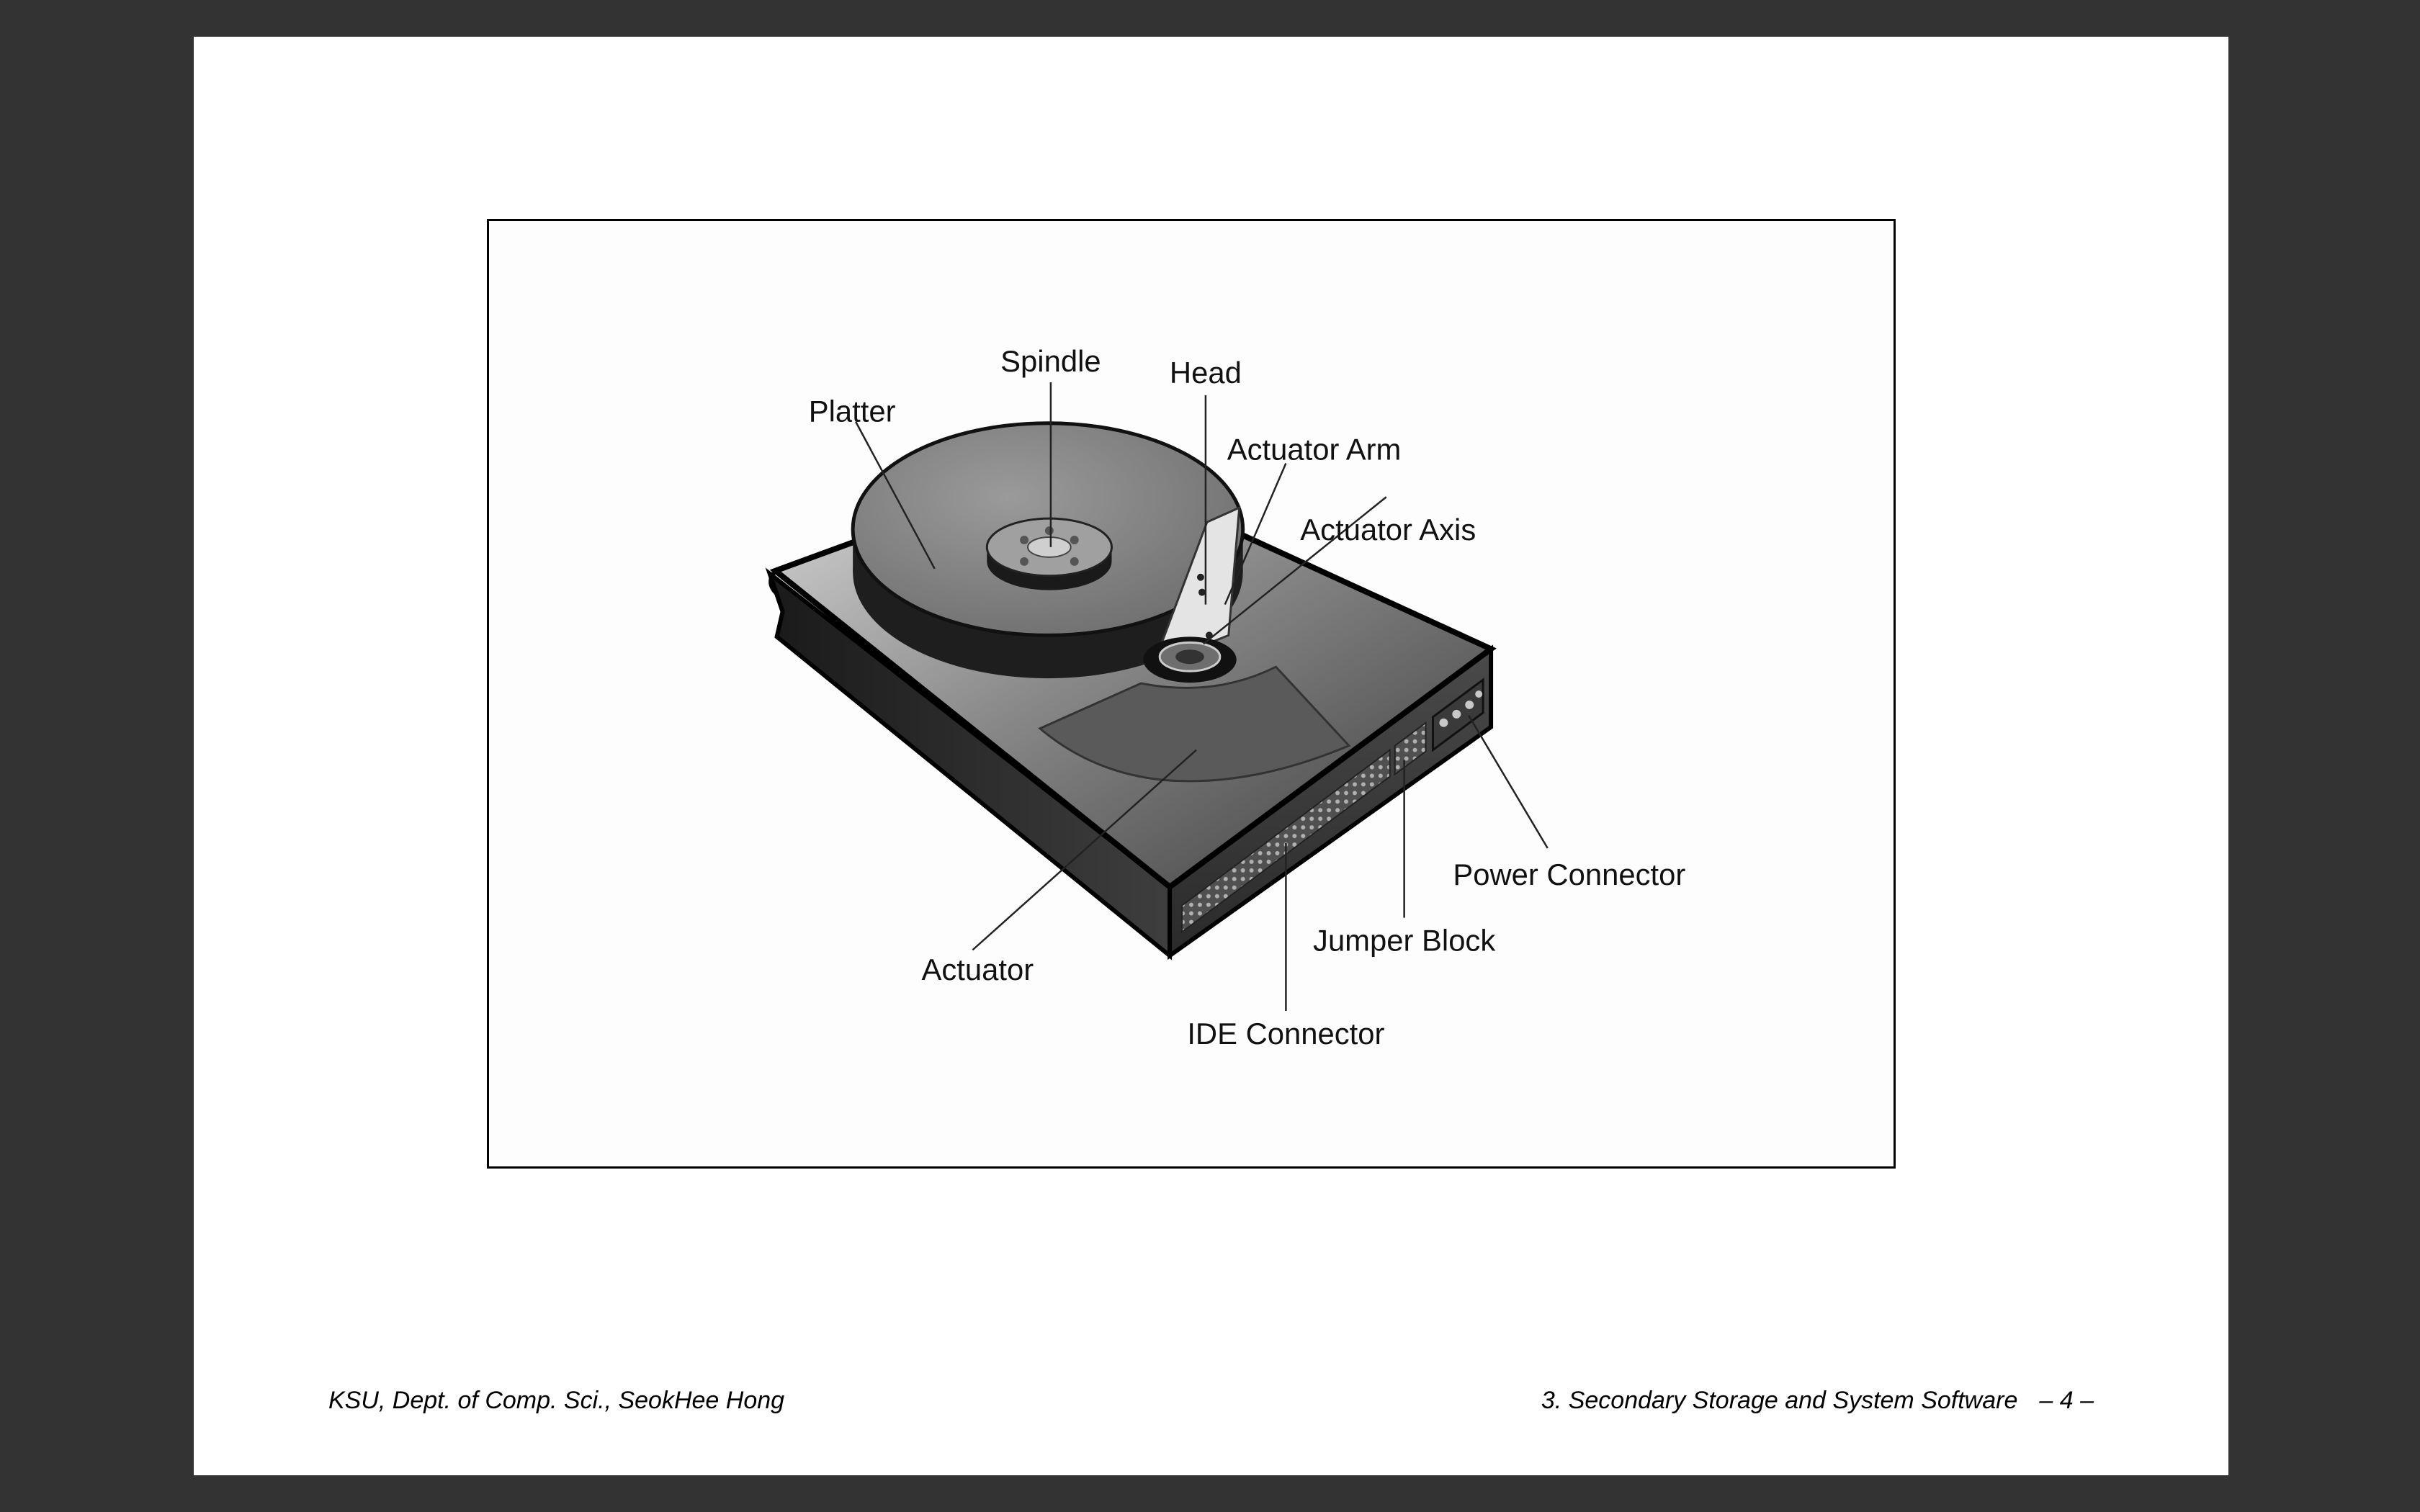 The height and width of the screenshot is (1512, 2420). What do you see at coordinates (1050, 361) in the screenshot?
I see `label-spindle: Spindle` at bounding box center [1050, 361].